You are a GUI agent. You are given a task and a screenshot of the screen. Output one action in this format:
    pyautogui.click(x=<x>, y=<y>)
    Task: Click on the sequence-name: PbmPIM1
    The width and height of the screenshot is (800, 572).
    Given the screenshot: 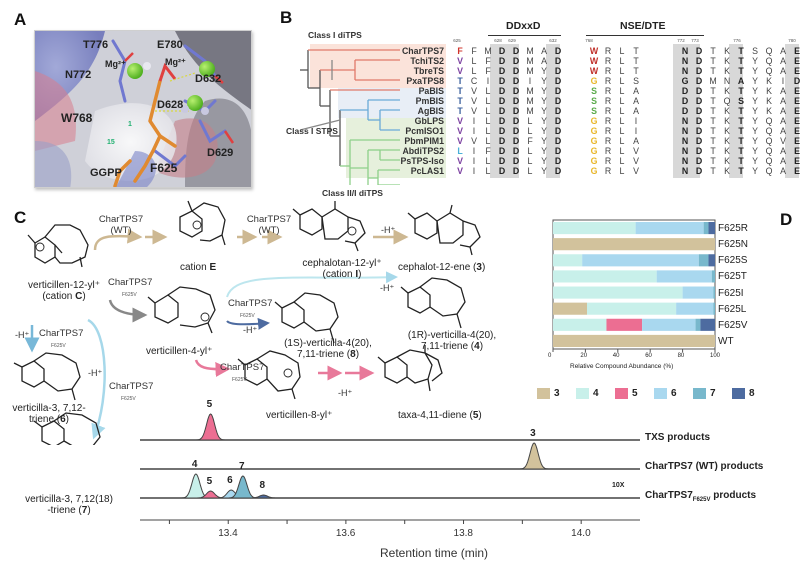 What is the action you would take?
    pyautogui.click(x=424, y=141)
    